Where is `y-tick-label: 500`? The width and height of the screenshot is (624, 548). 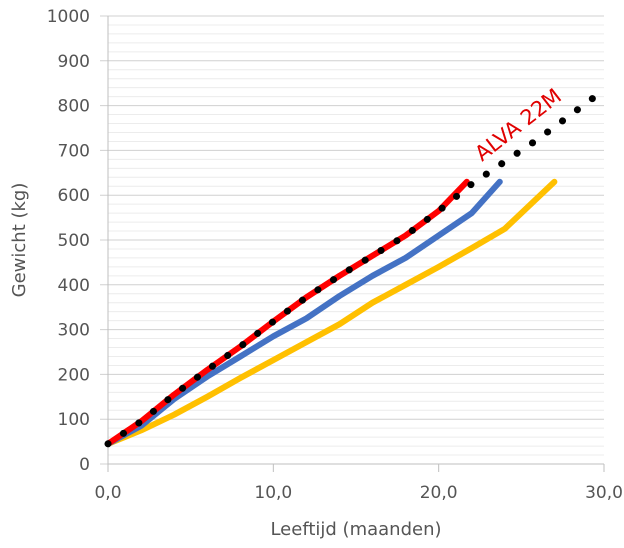 y-tick-label: 500 is located at coordinates (74, 241).